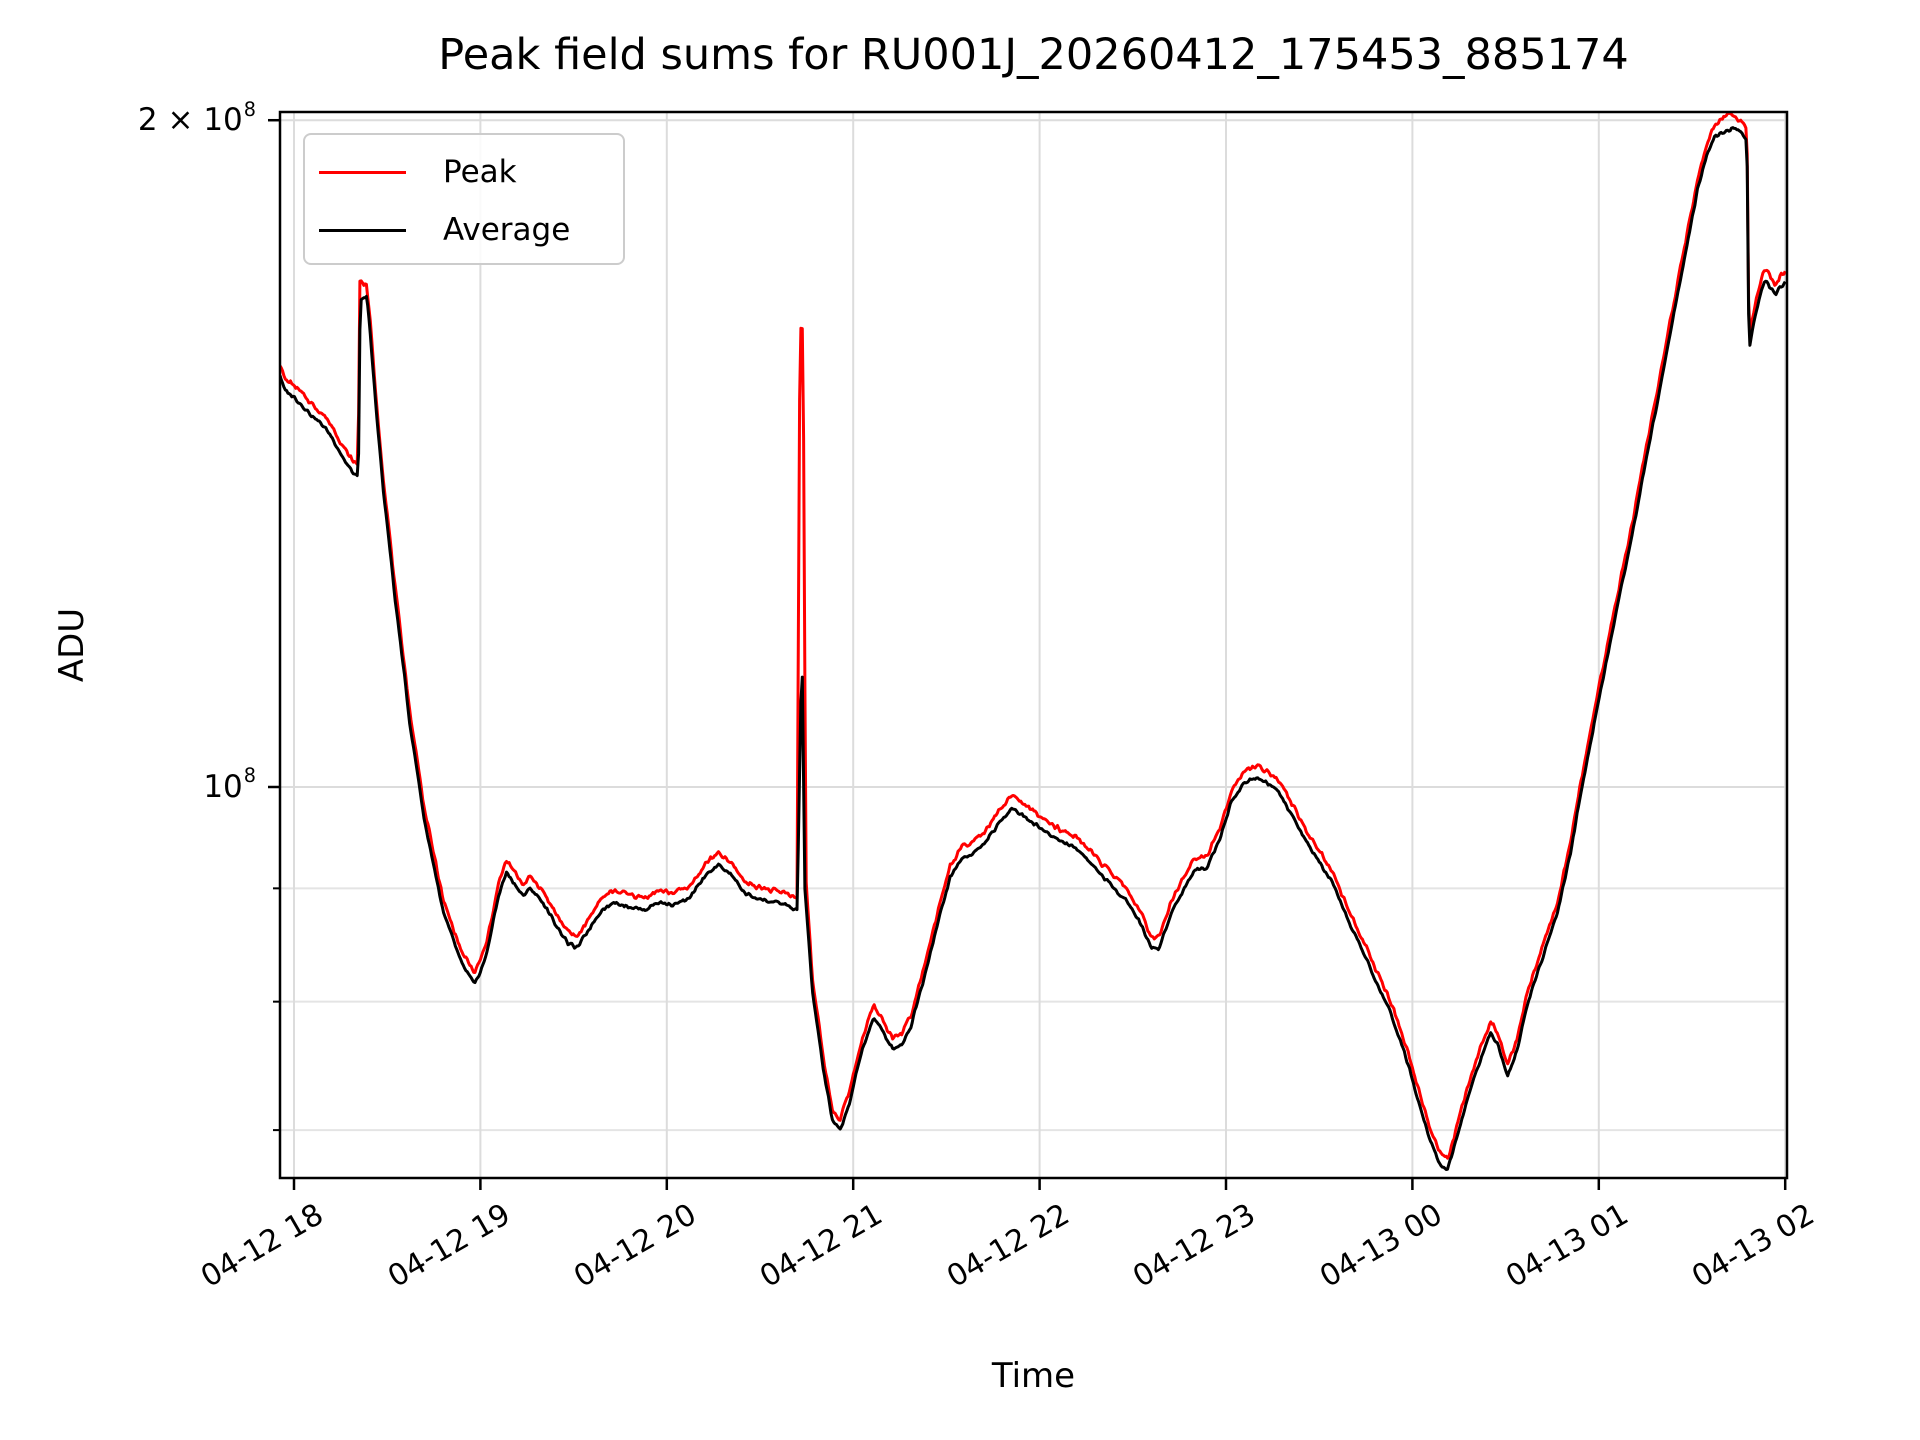 The image size is (1920, 1440). I want to click on legend-item: Peak, so click(471, 172).